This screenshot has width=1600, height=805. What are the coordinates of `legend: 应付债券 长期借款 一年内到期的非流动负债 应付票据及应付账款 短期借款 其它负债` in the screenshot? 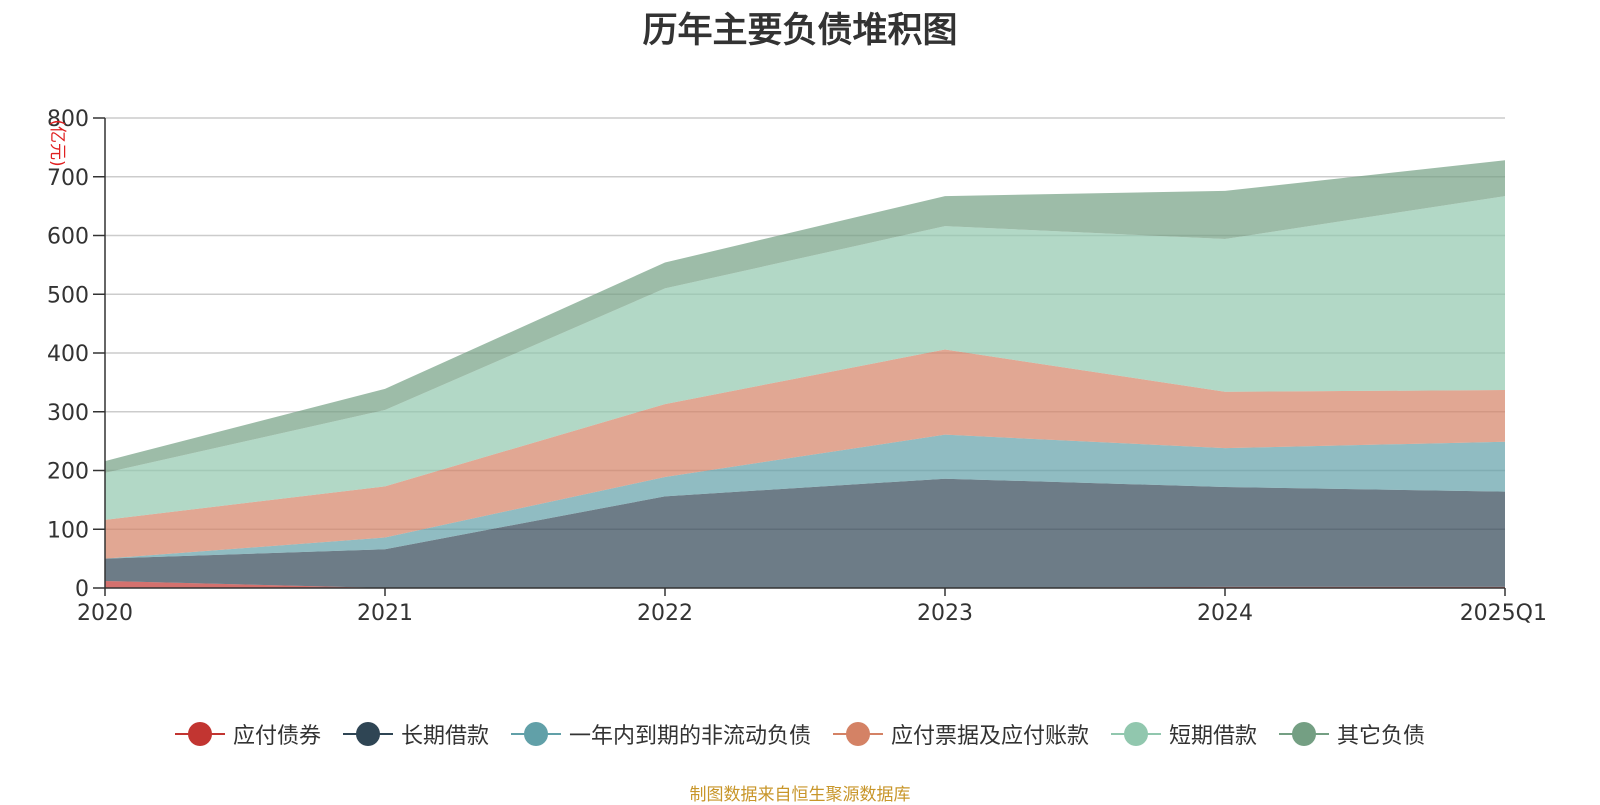 It's located at (800, 734).